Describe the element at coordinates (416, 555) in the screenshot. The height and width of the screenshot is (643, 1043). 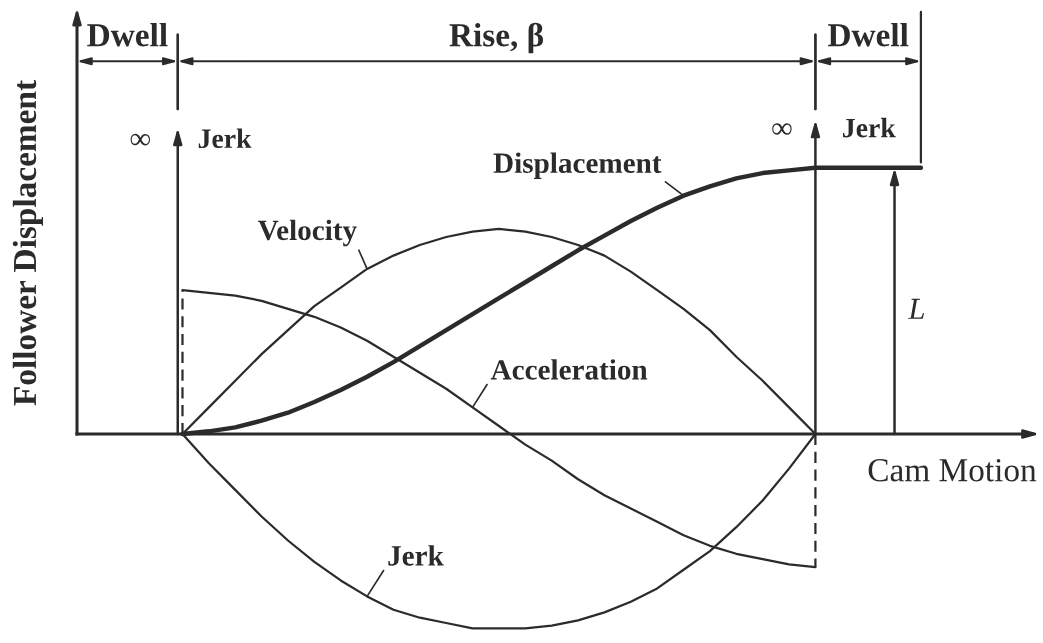
I see `series-label: Jerk` at that location.